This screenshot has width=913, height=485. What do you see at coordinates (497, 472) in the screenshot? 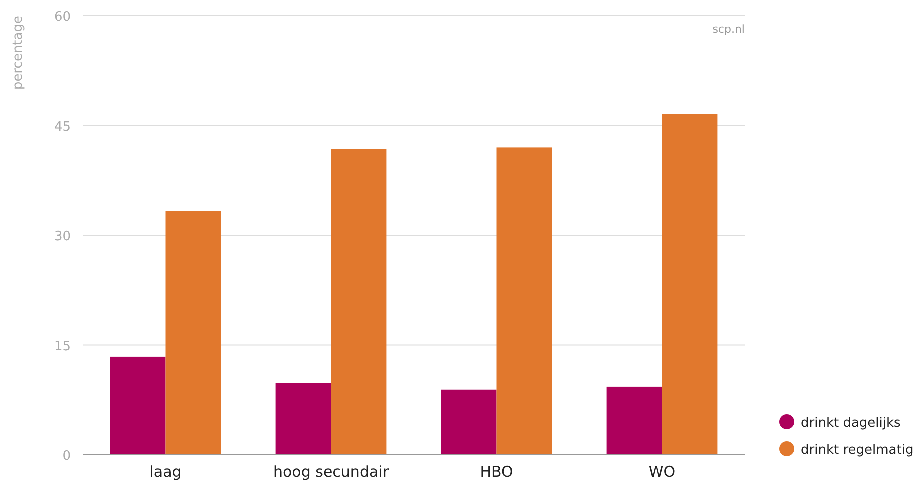
I see `x-tick-label: HBO` at bounding box center [497, 472].